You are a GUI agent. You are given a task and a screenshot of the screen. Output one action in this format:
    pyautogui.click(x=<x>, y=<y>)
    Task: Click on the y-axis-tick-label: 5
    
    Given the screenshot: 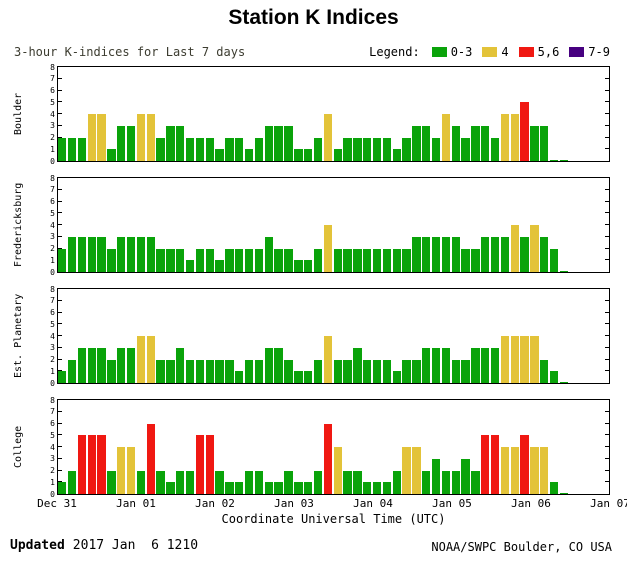 What is the action you would take?
    pyautogui.click(x=52, y=435)
    